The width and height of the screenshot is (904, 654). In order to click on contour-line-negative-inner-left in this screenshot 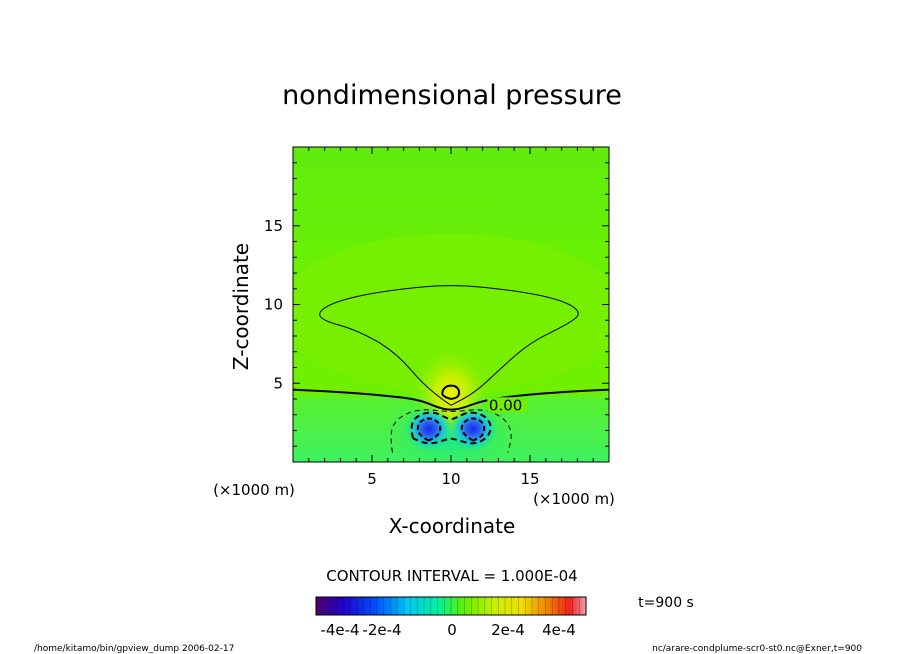, I will do `click(429, 429)`.